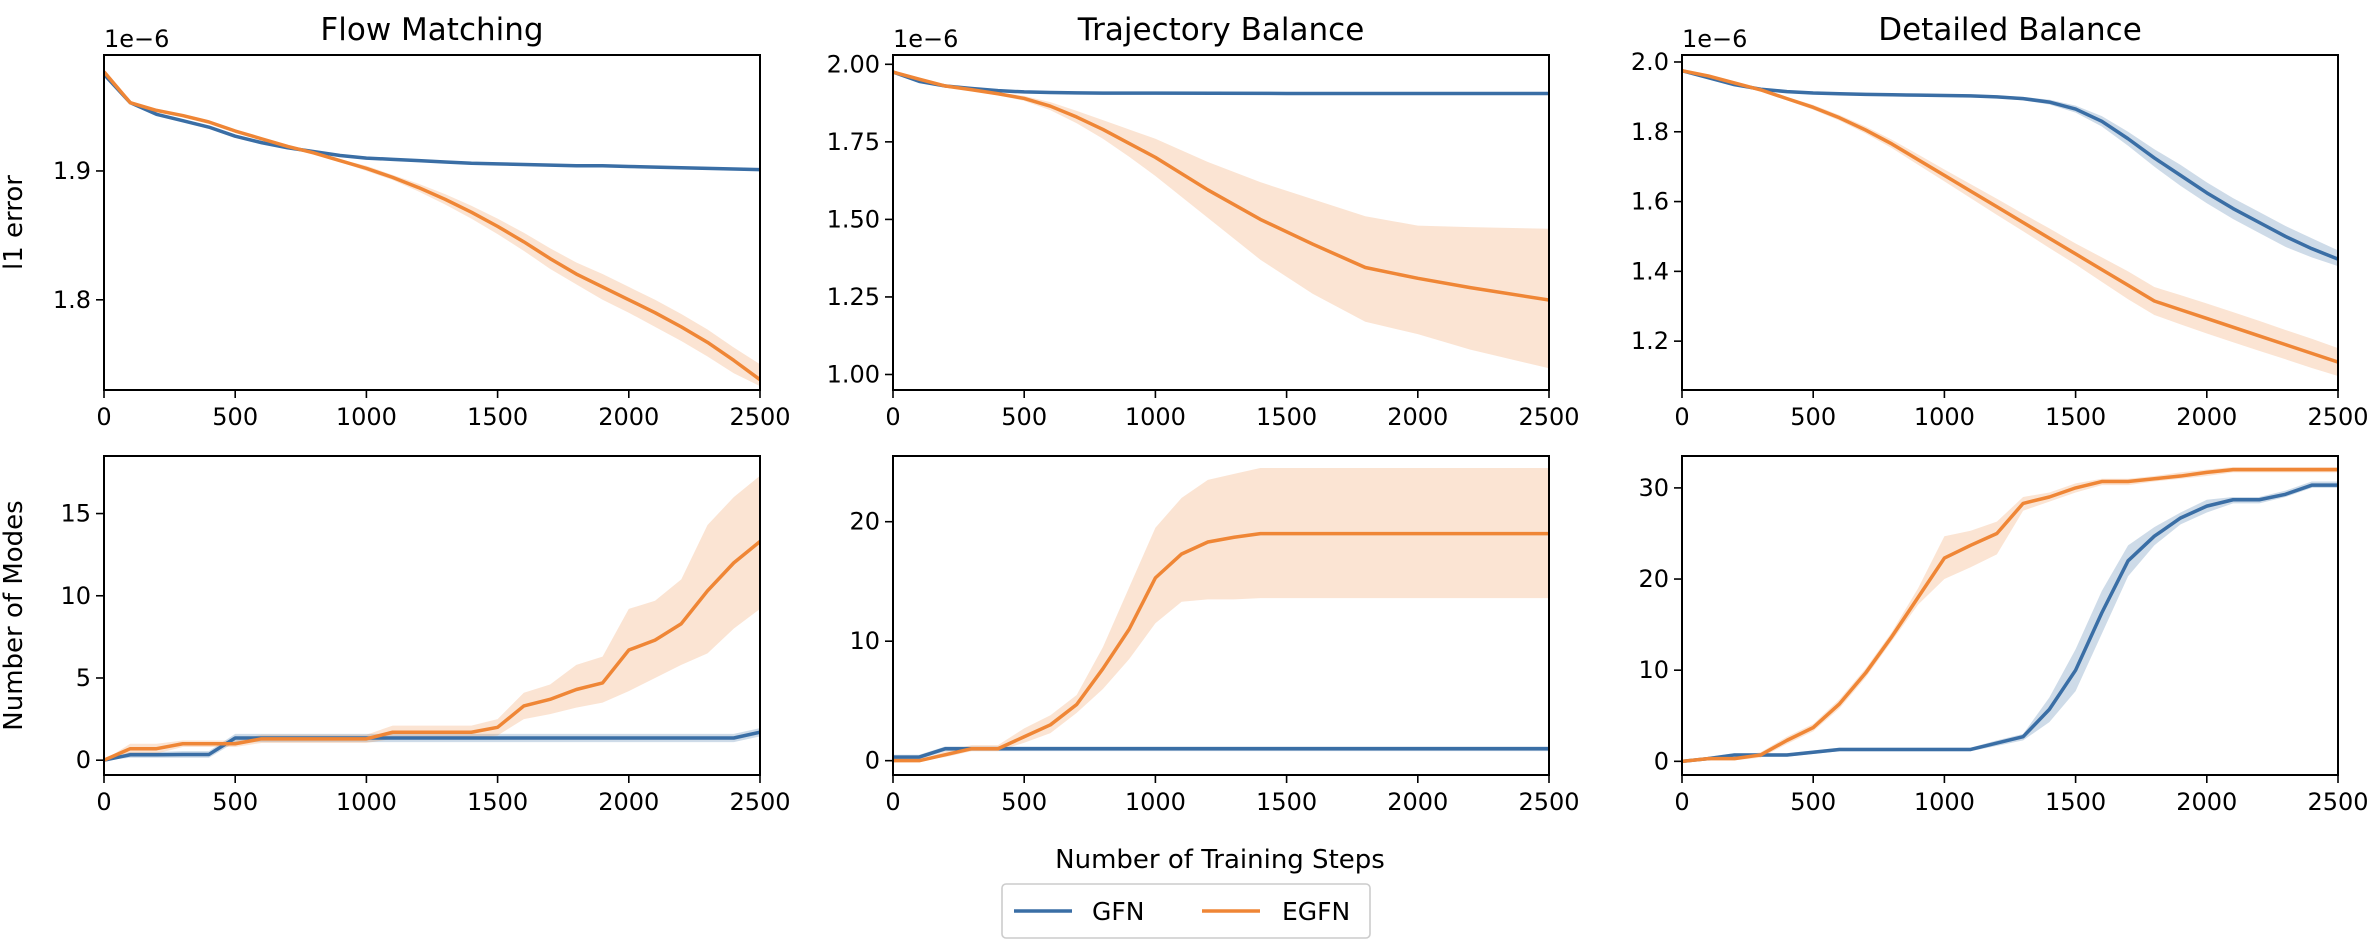  What do you see at coordinates (72, 171) in the screenshot?
I see `y-tick-label: 1.9` at bounding box center [72, 171].